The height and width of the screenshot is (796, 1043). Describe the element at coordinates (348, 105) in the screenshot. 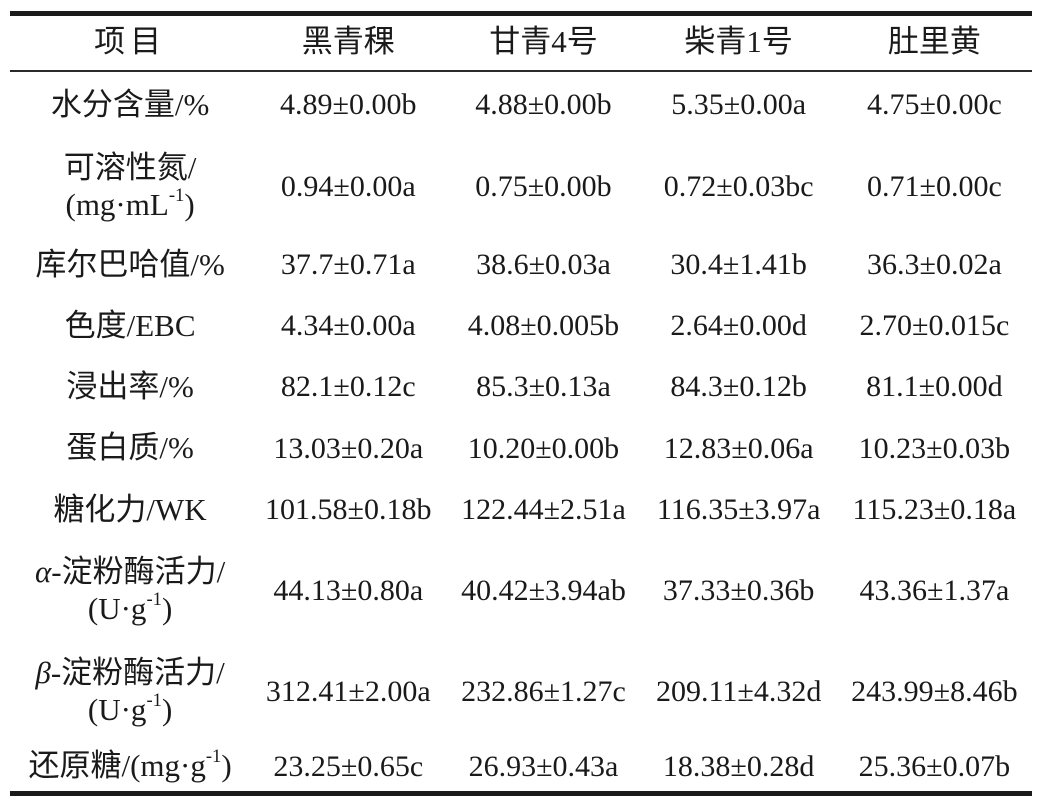

I see `cell-value: 4.89±0.00b` at that location.